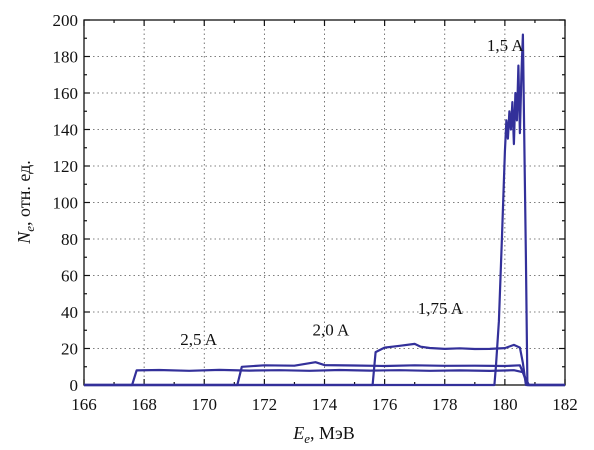 The height and width of the screenshot is (450, 594). What do you see at coordinates (66, 20) in the screenshot?
I see `y-tick-label: 200` at bounding box center [66, 20].